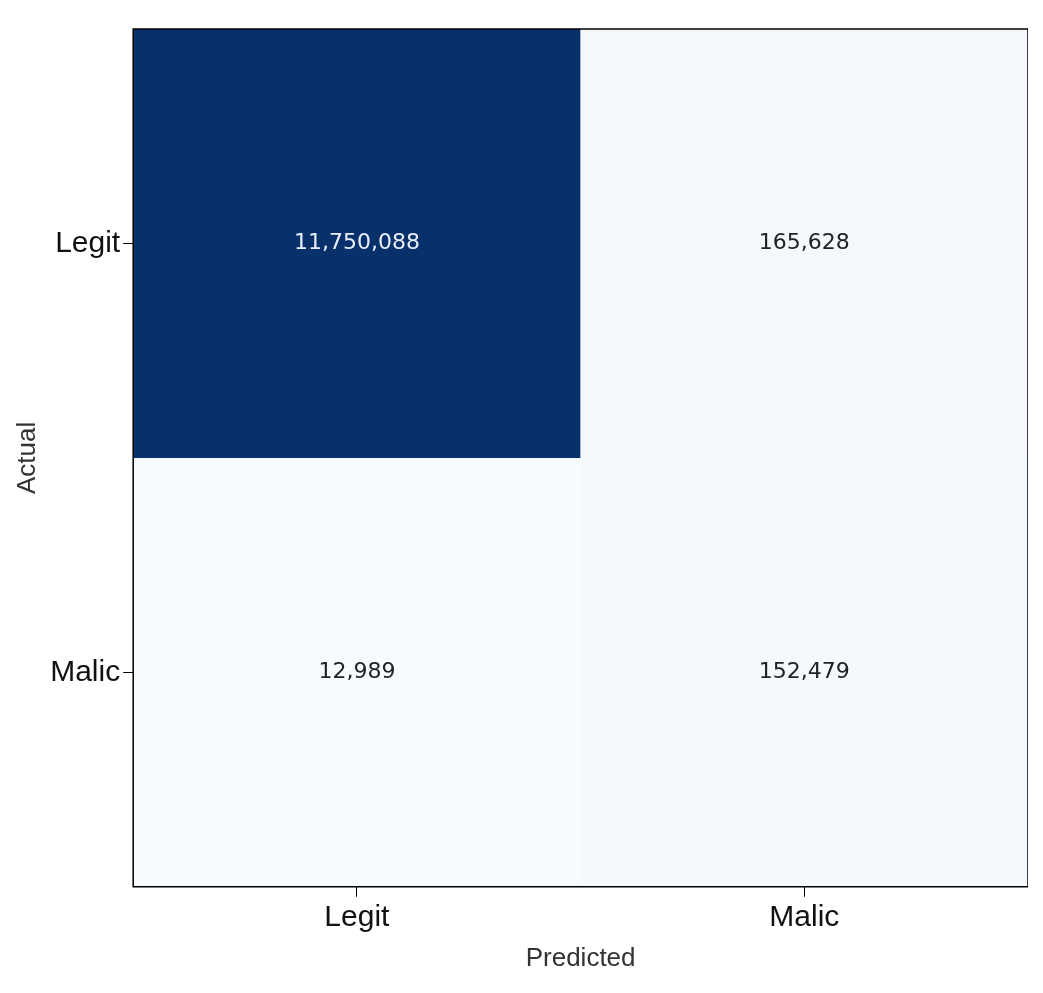  I want to click on y-axis-title: Actual, so click(25, 458).